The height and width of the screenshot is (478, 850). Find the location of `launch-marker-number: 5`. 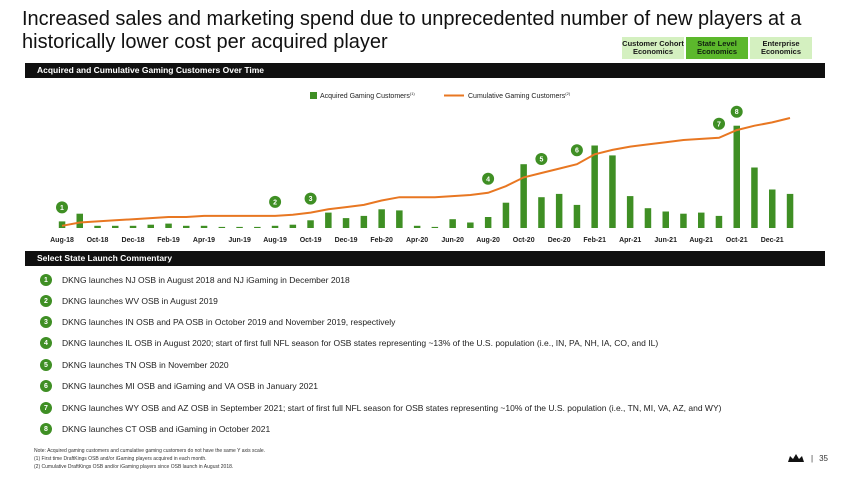

launch-marker-number: 5 is located at coordinates (541, 160).